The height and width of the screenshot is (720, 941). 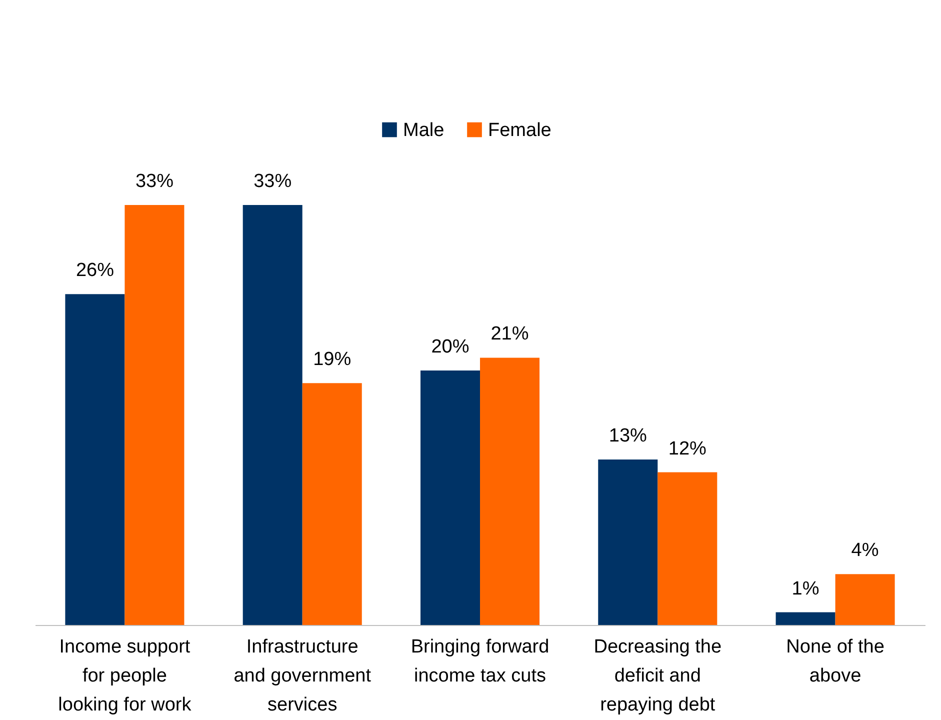 What do you see at coordinates (520, 130) in the screenshot?
I see `legend-label: Female` at bounding box center [520, 130].